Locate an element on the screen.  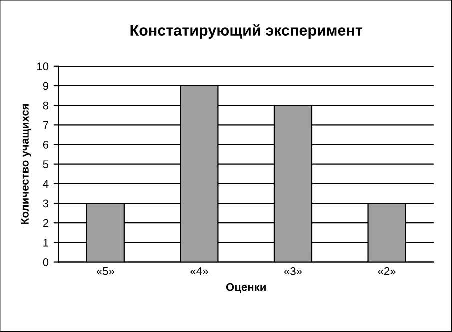
x-tick-label: «3» is located at coordinates (293, 271).